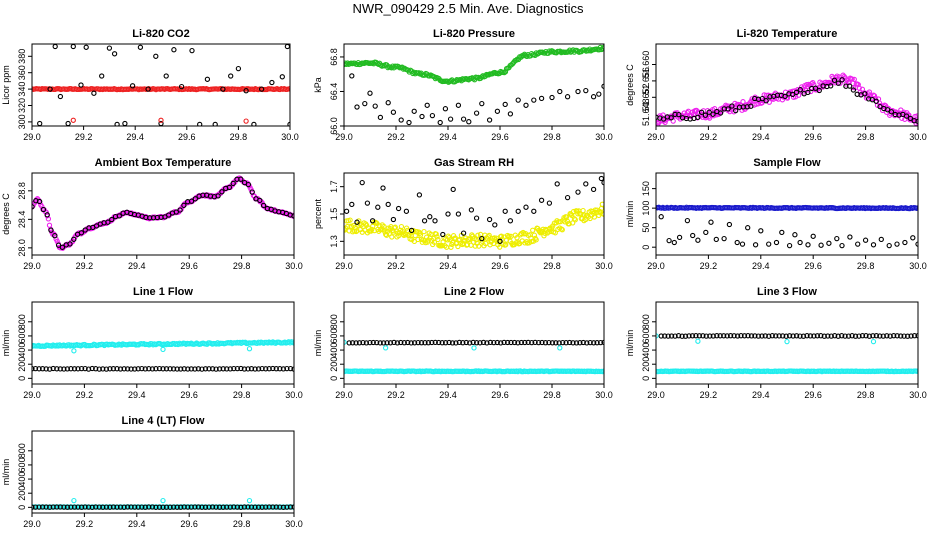 The height and width of the screenshot is (540, 936). What do you see at coordinates (474, 34) in the screenshot?
I see `chart-title: Li-820 Pressure` at bounding box center [474, 34].